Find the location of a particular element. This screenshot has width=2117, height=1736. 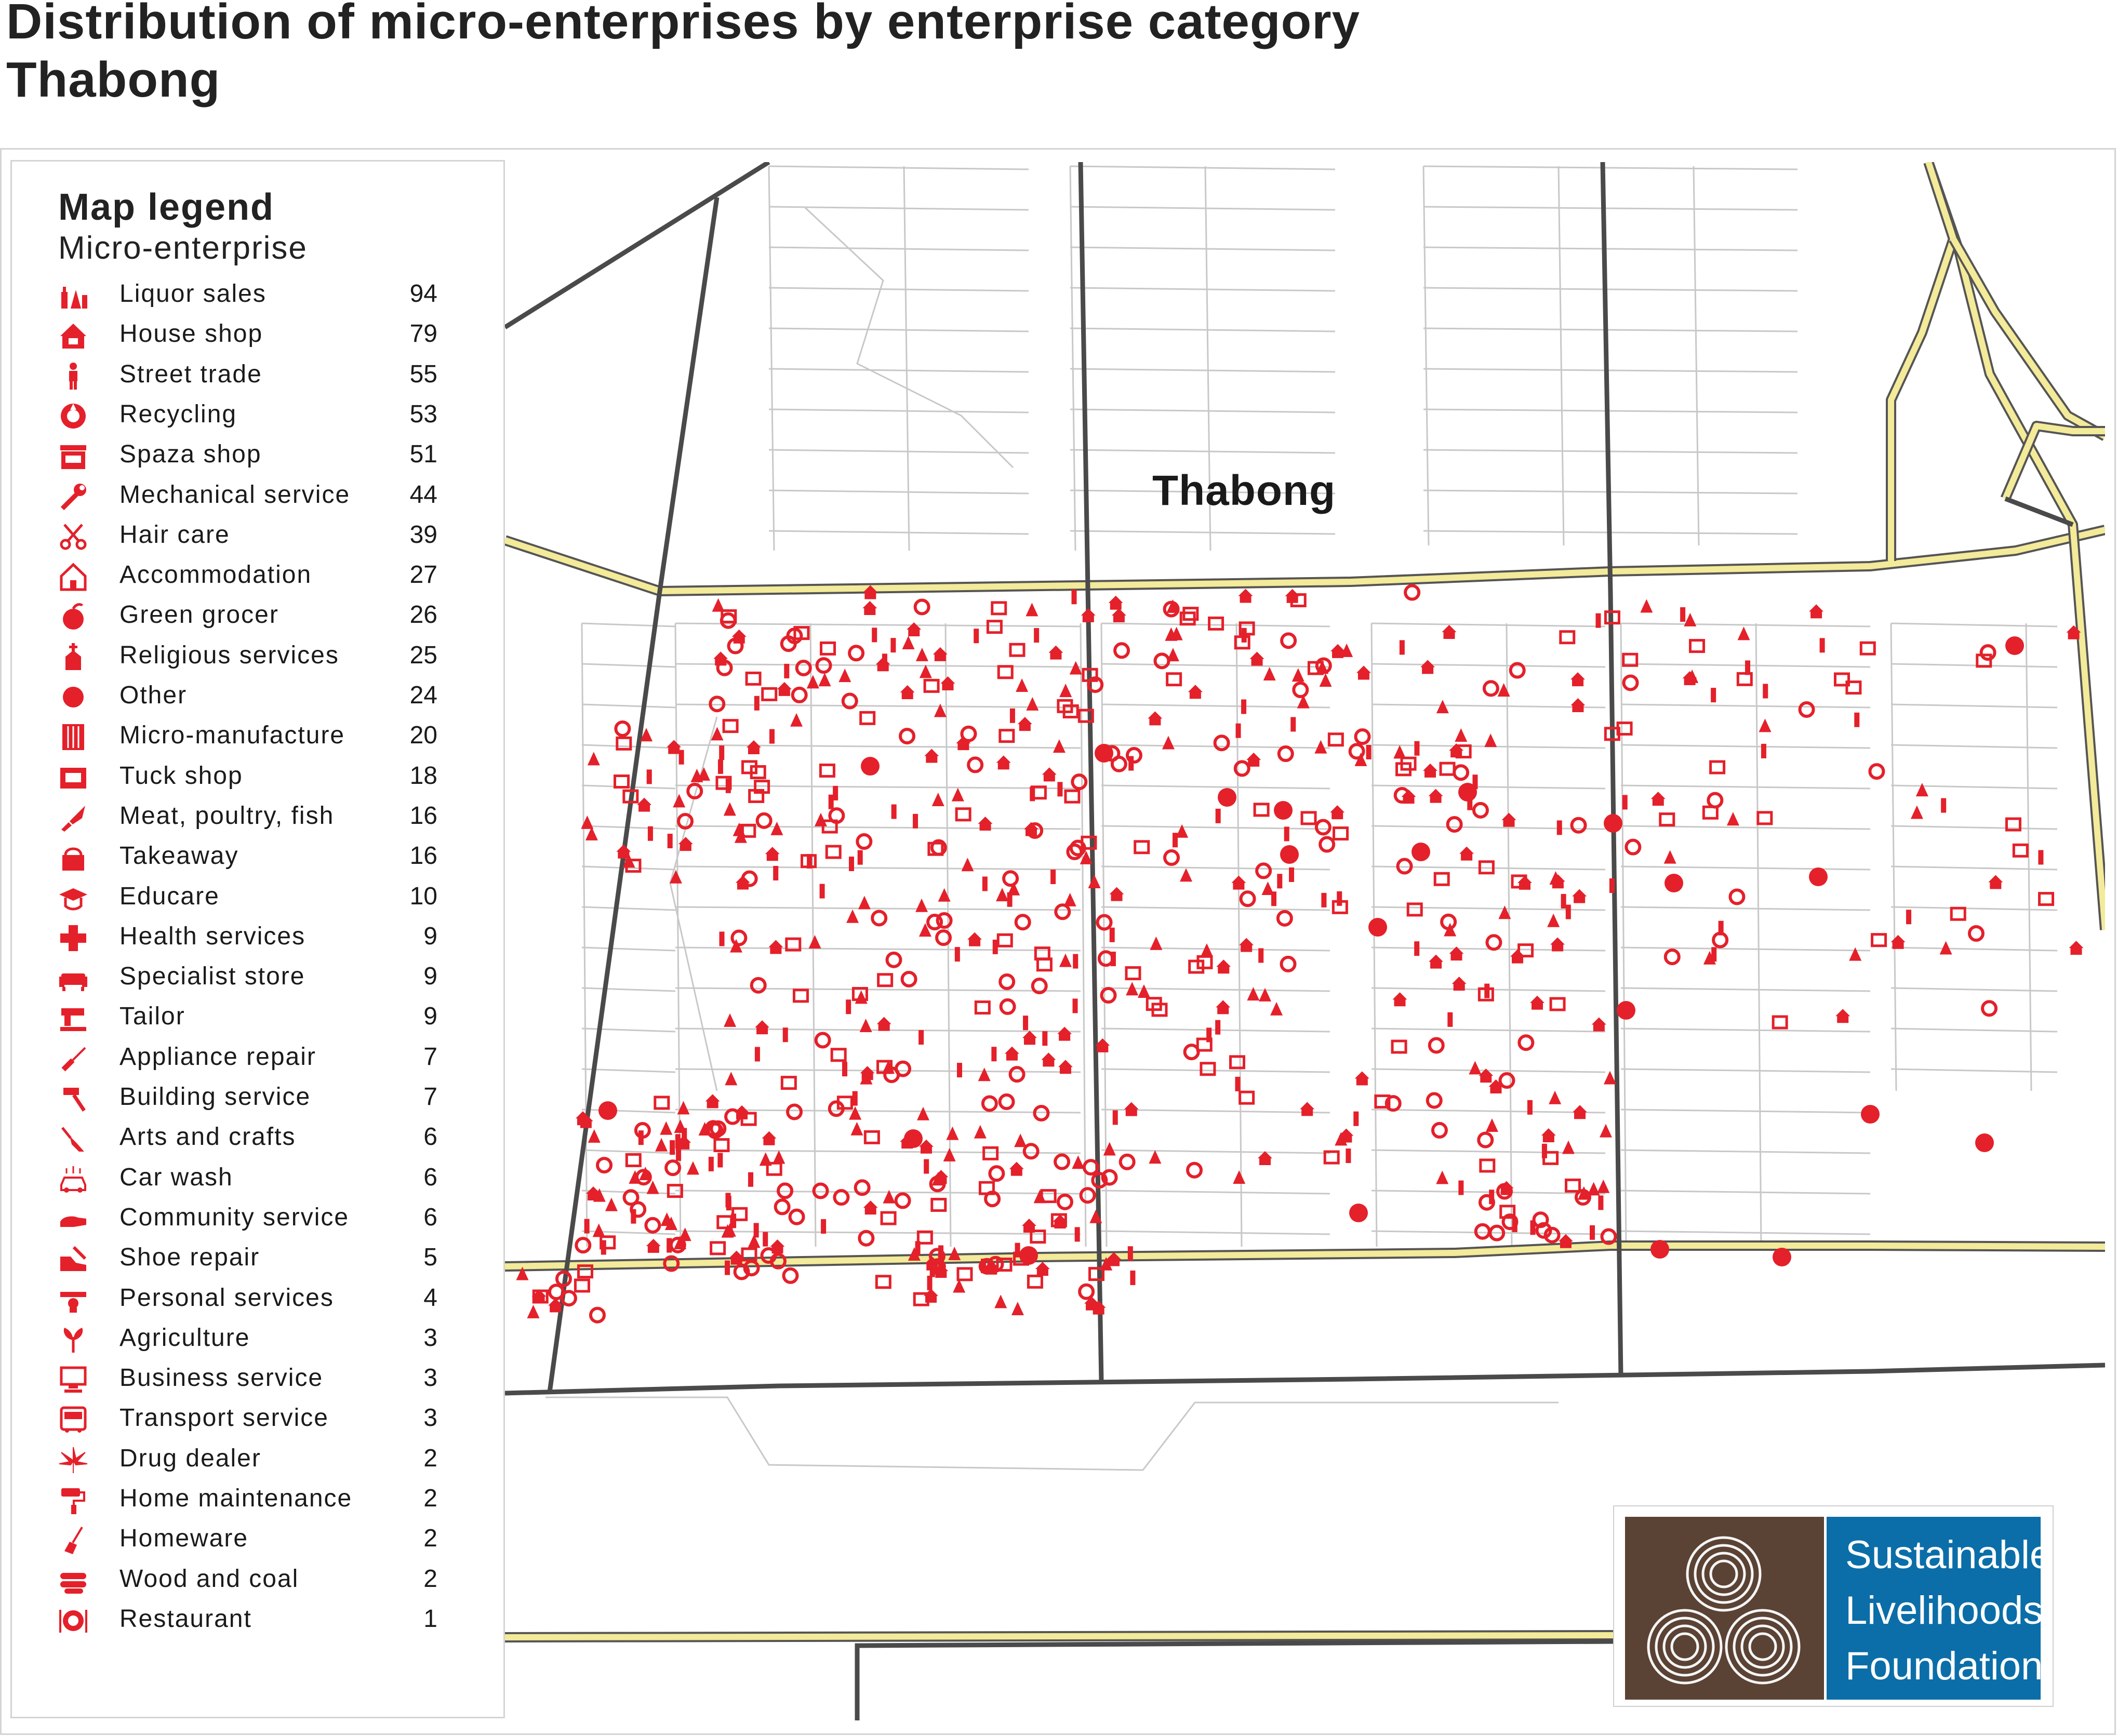

legend-item-count: 53 is located at coordinates (423, 414).